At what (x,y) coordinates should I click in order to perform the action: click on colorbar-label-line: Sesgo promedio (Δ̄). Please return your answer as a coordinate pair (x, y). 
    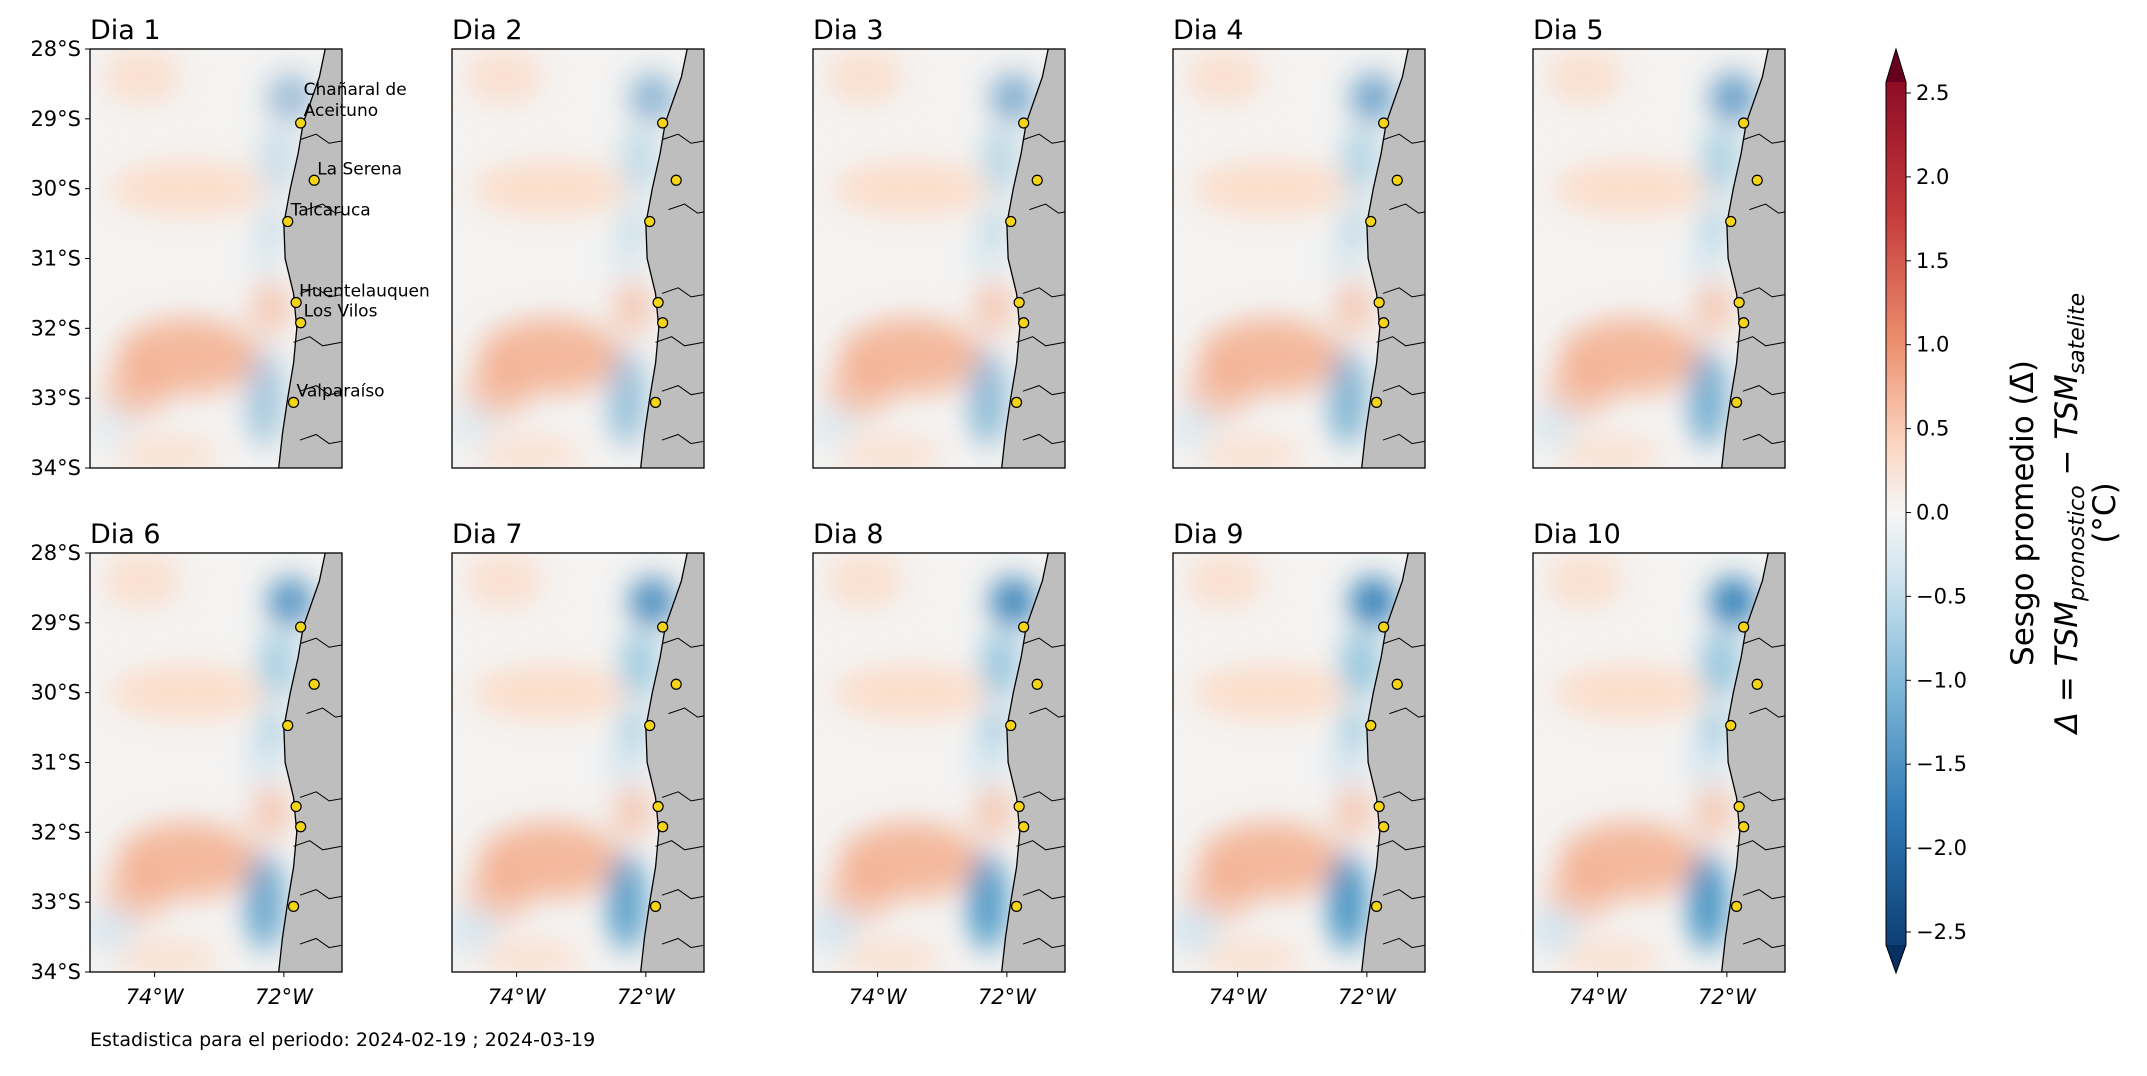
    Looking at the image, I should click on (2023, 513).